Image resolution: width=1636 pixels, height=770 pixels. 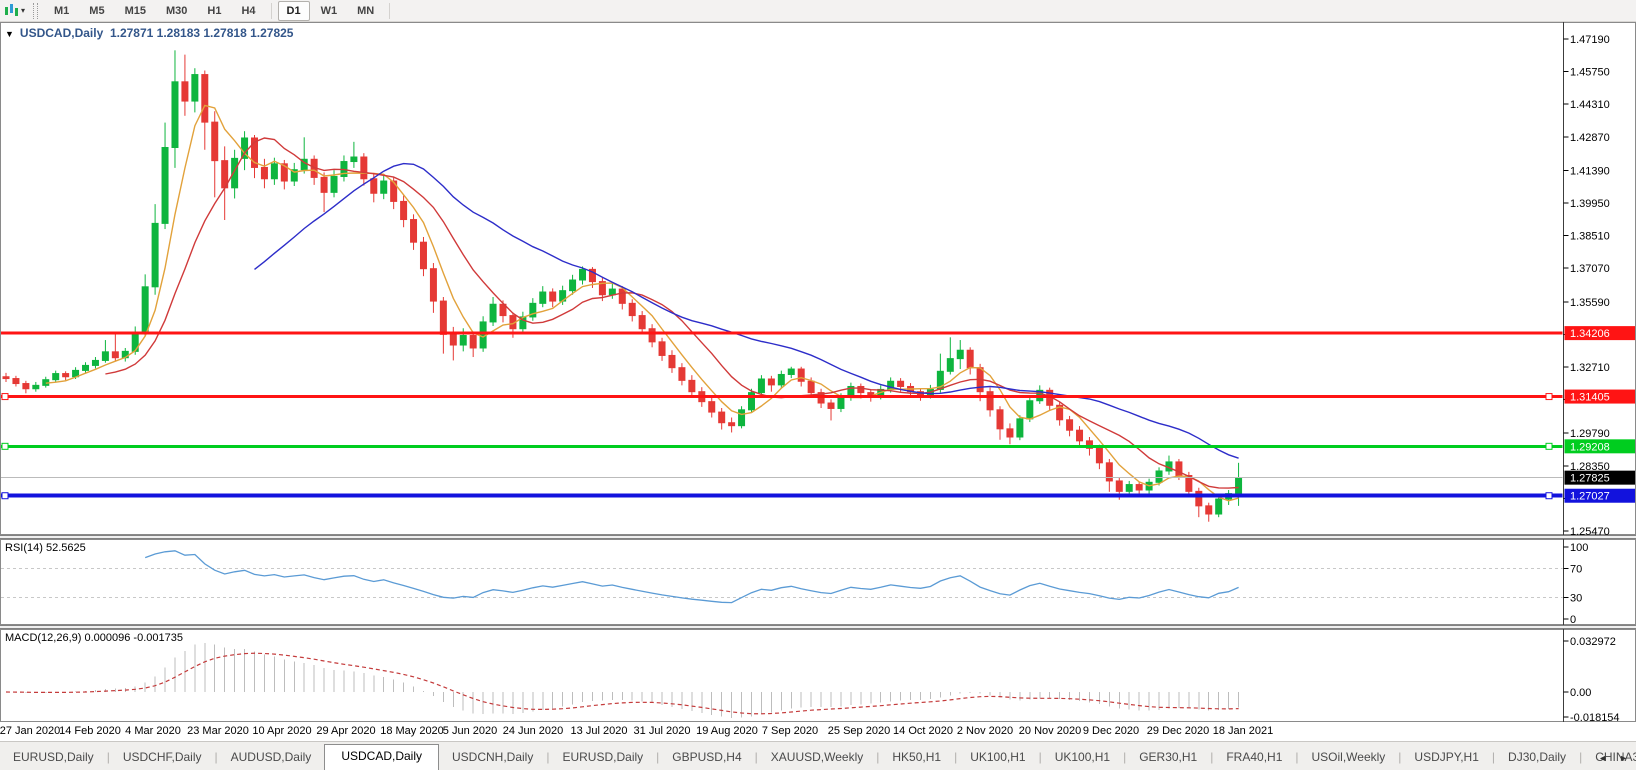 What do you see at coordinates (36, 10) in the screenshot?
I see `toolbar-grip` at bounding box center [36, 10].